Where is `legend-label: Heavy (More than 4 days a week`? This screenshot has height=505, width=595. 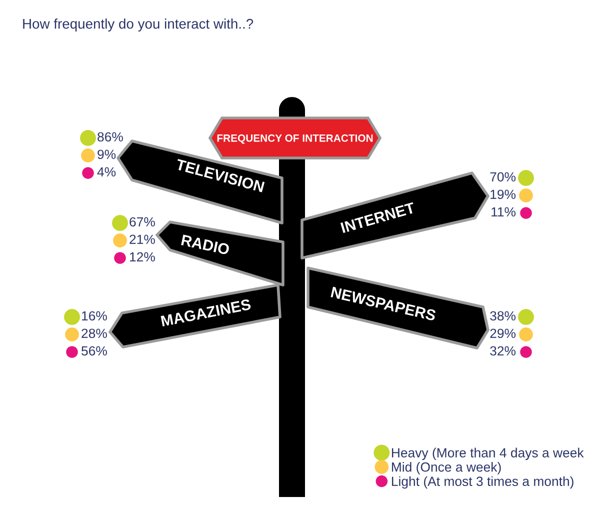 legend-label: Heavy (More than 4 days a week is located at coordinates (488, 454).